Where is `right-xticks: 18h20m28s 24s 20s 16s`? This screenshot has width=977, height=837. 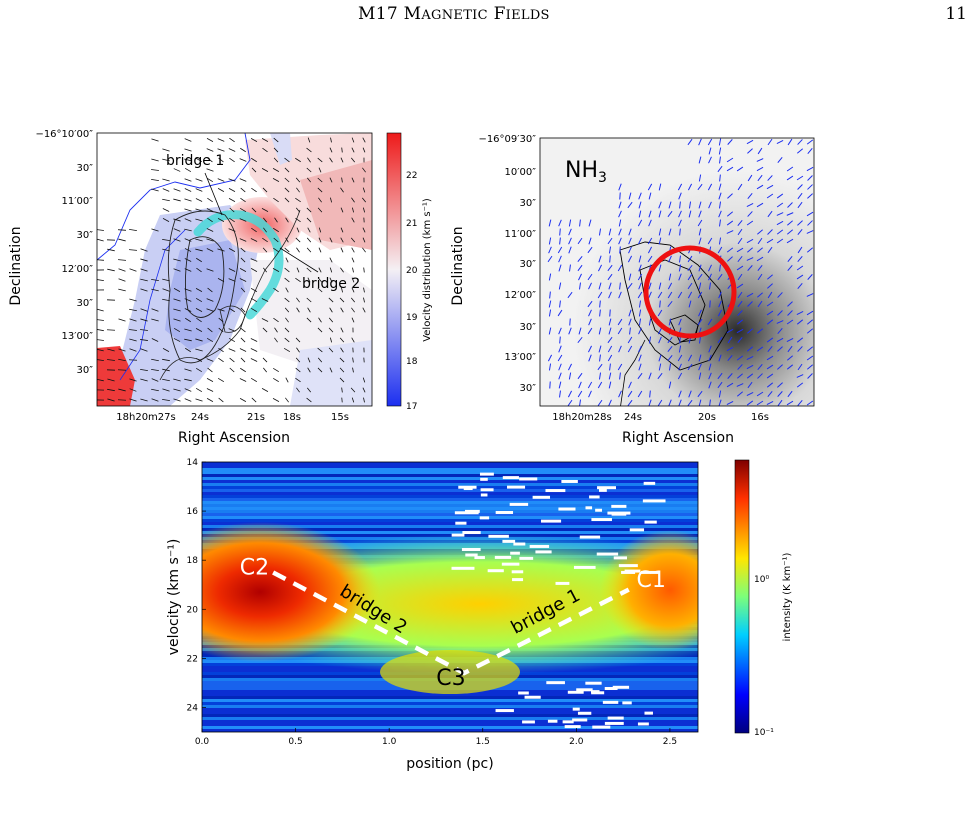
right-xticks: 18h20m28s 24s 20s 16s is located at coordinates (660, 417).